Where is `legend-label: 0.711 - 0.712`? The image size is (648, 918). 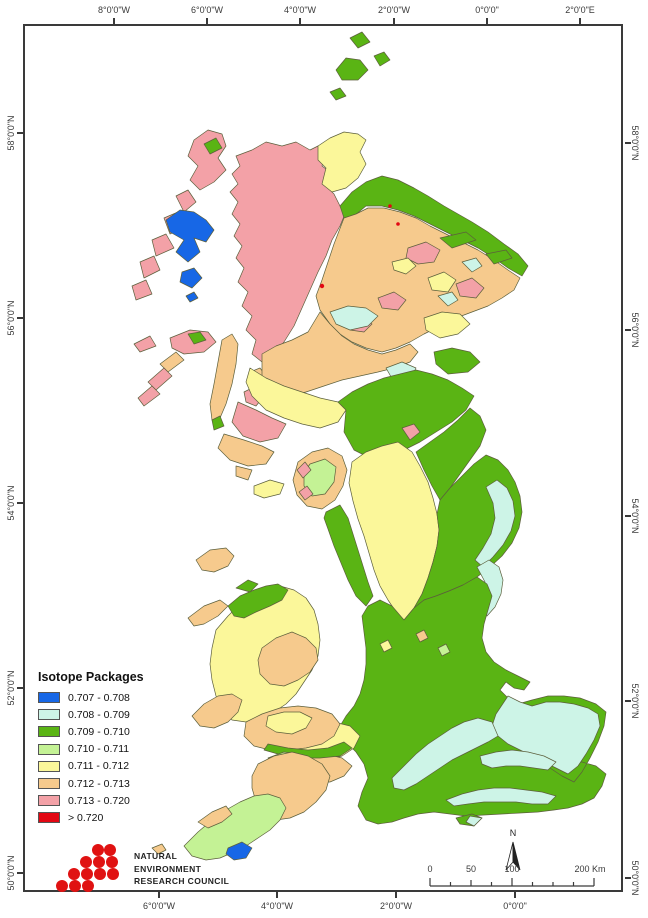 legend-label: 0.711 - 0.712 is located at coordinates (99, 766).